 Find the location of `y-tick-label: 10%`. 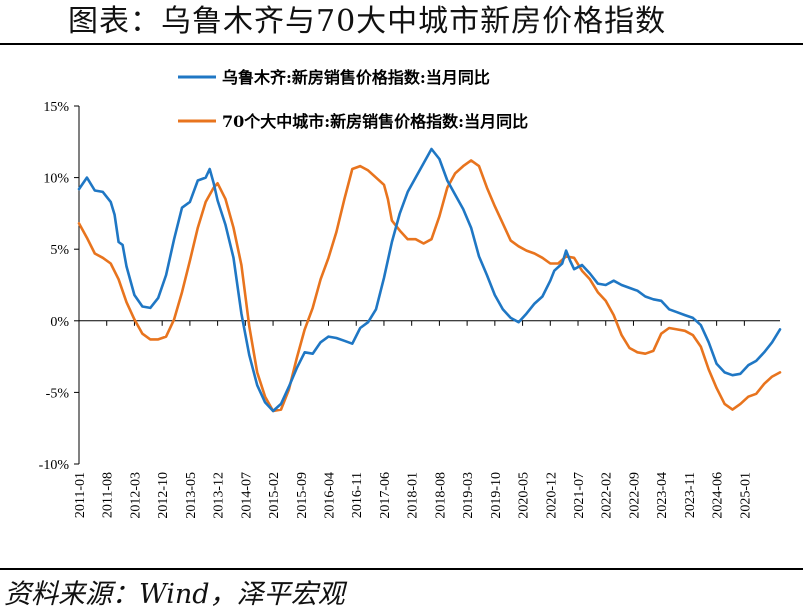

y-tick-label: 10% is located at coordinates (56, 179).